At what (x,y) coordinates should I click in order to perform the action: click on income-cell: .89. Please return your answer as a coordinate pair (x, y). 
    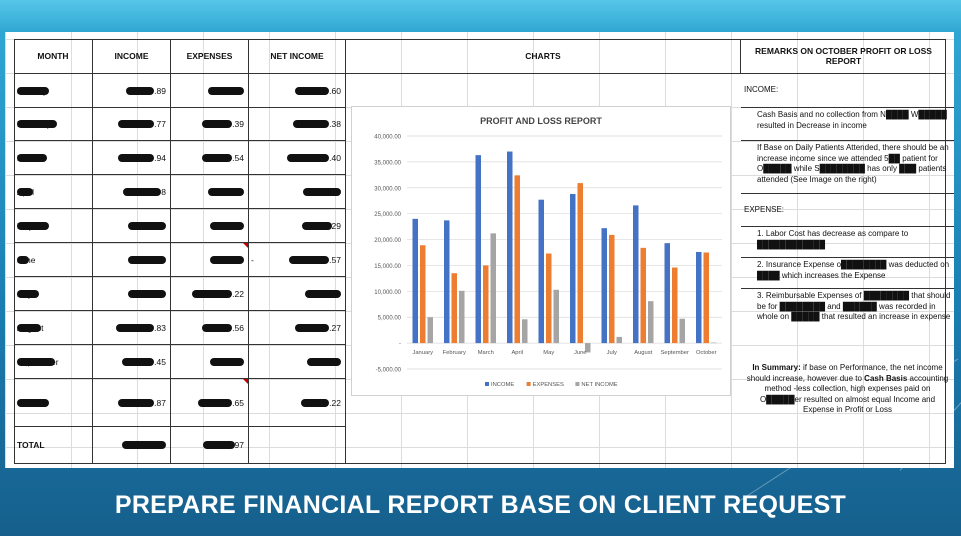
    Looking at the image, I should click on (132, 91).